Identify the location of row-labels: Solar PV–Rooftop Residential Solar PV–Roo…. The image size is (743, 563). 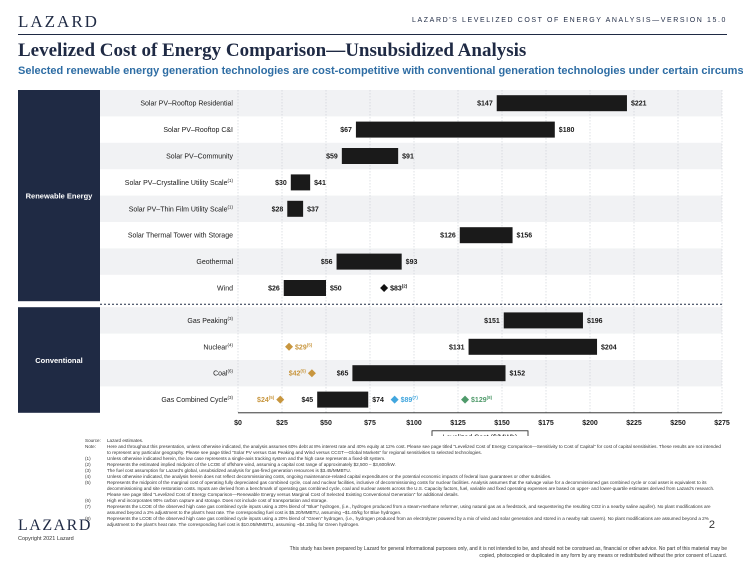
(179, 252).